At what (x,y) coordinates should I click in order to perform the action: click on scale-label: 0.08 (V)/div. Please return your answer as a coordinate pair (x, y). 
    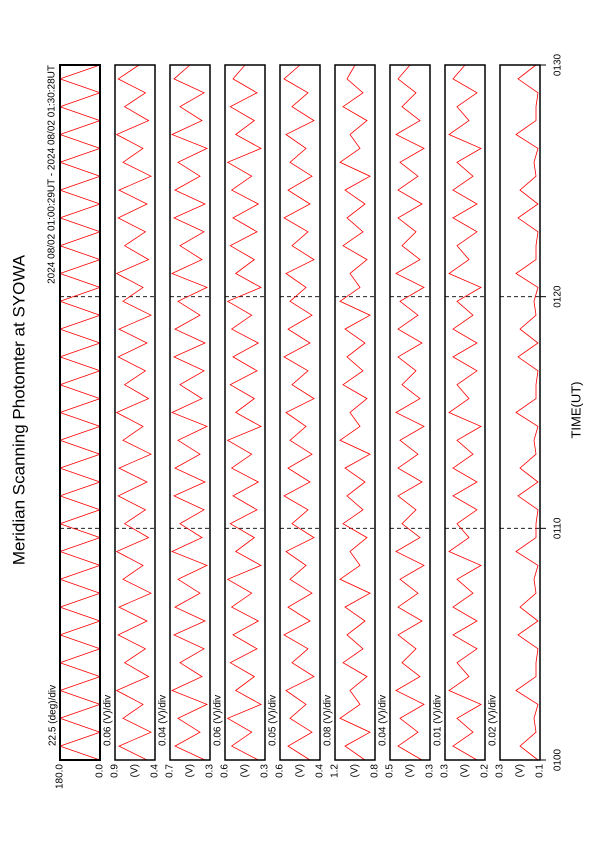
    Looking at the image, I should click on (328, 720).